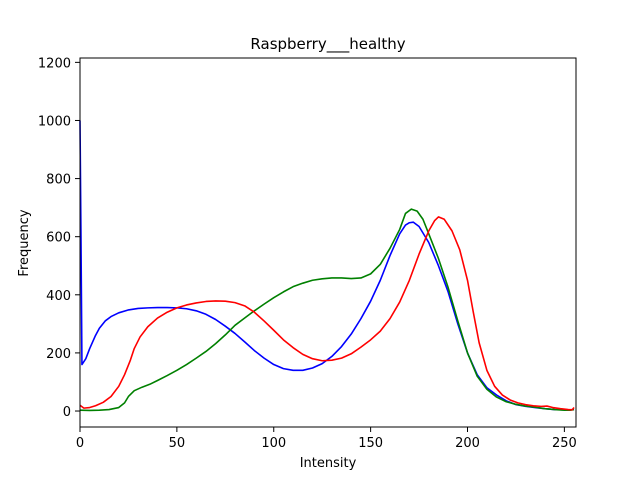  Describe the element at coordinates (467, 443) in the screenshot. I see `x-tick-label: 200` at that location.